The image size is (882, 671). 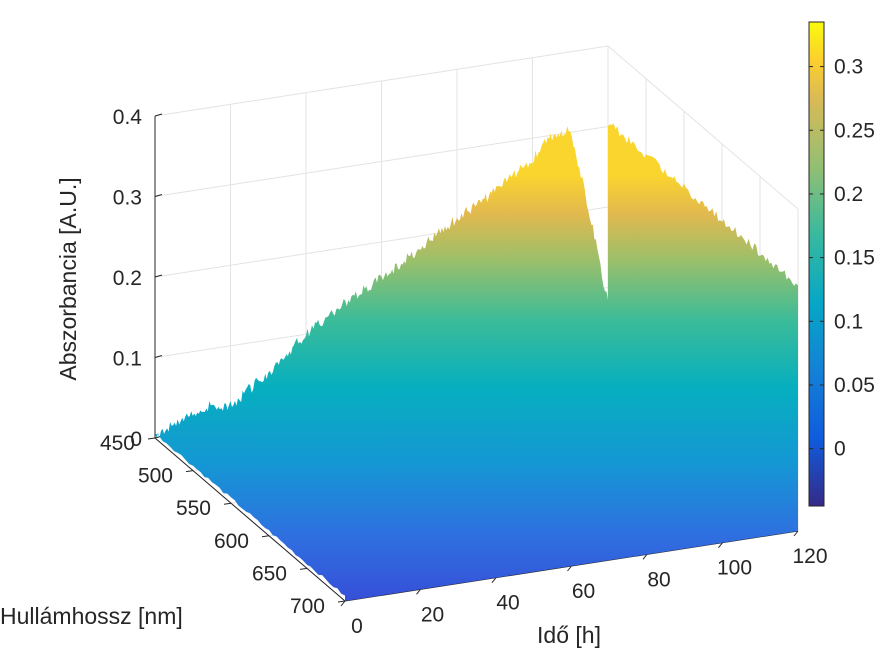 I want to click on colorbar-tick-label: 0.2, so click(x=848, y=194).